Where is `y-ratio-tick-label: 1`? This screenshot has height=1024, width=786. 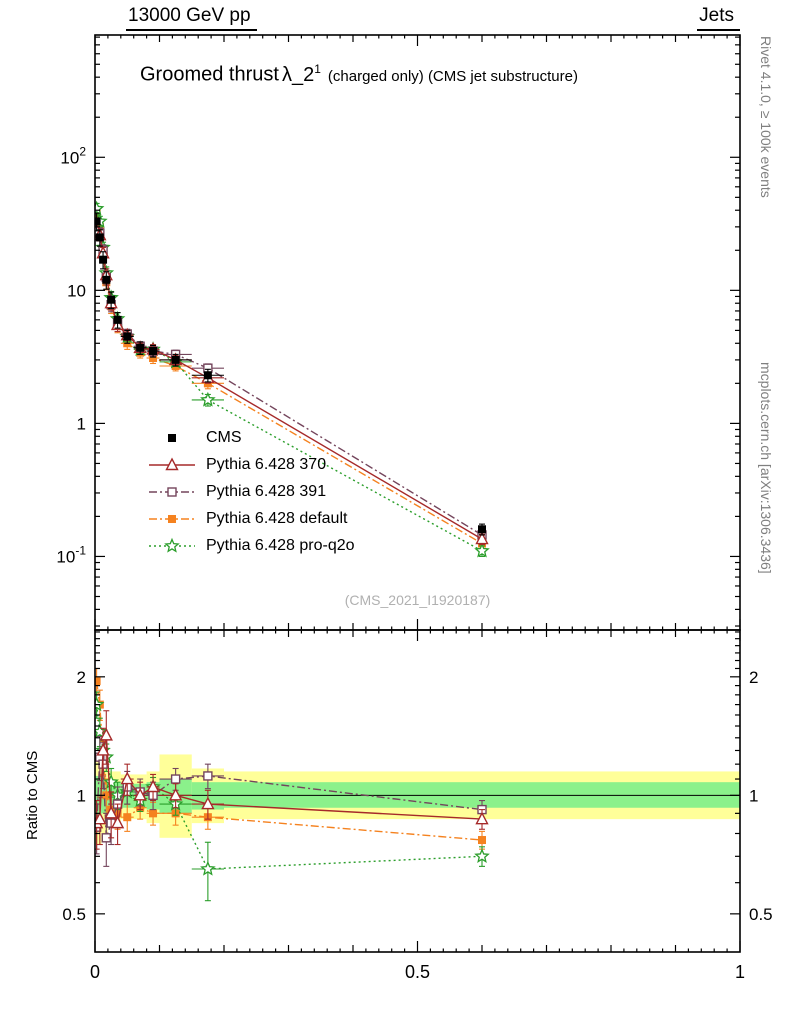
y-ratio-tick-label: 1 is located at coordinates (81, 795).